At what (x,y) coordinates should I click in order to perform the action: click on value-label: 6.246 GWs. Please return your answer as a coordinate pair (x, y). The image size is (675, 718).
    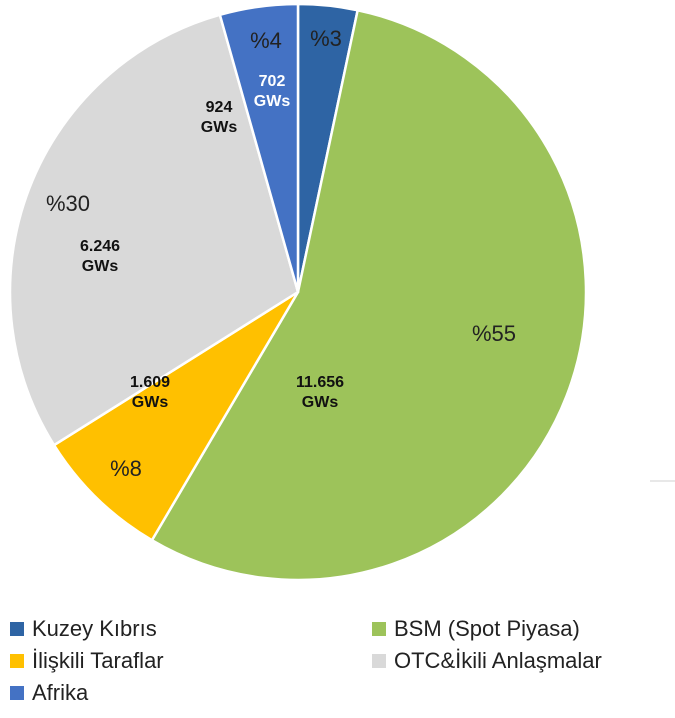
    Looking at the image, I should click on (100, 256).